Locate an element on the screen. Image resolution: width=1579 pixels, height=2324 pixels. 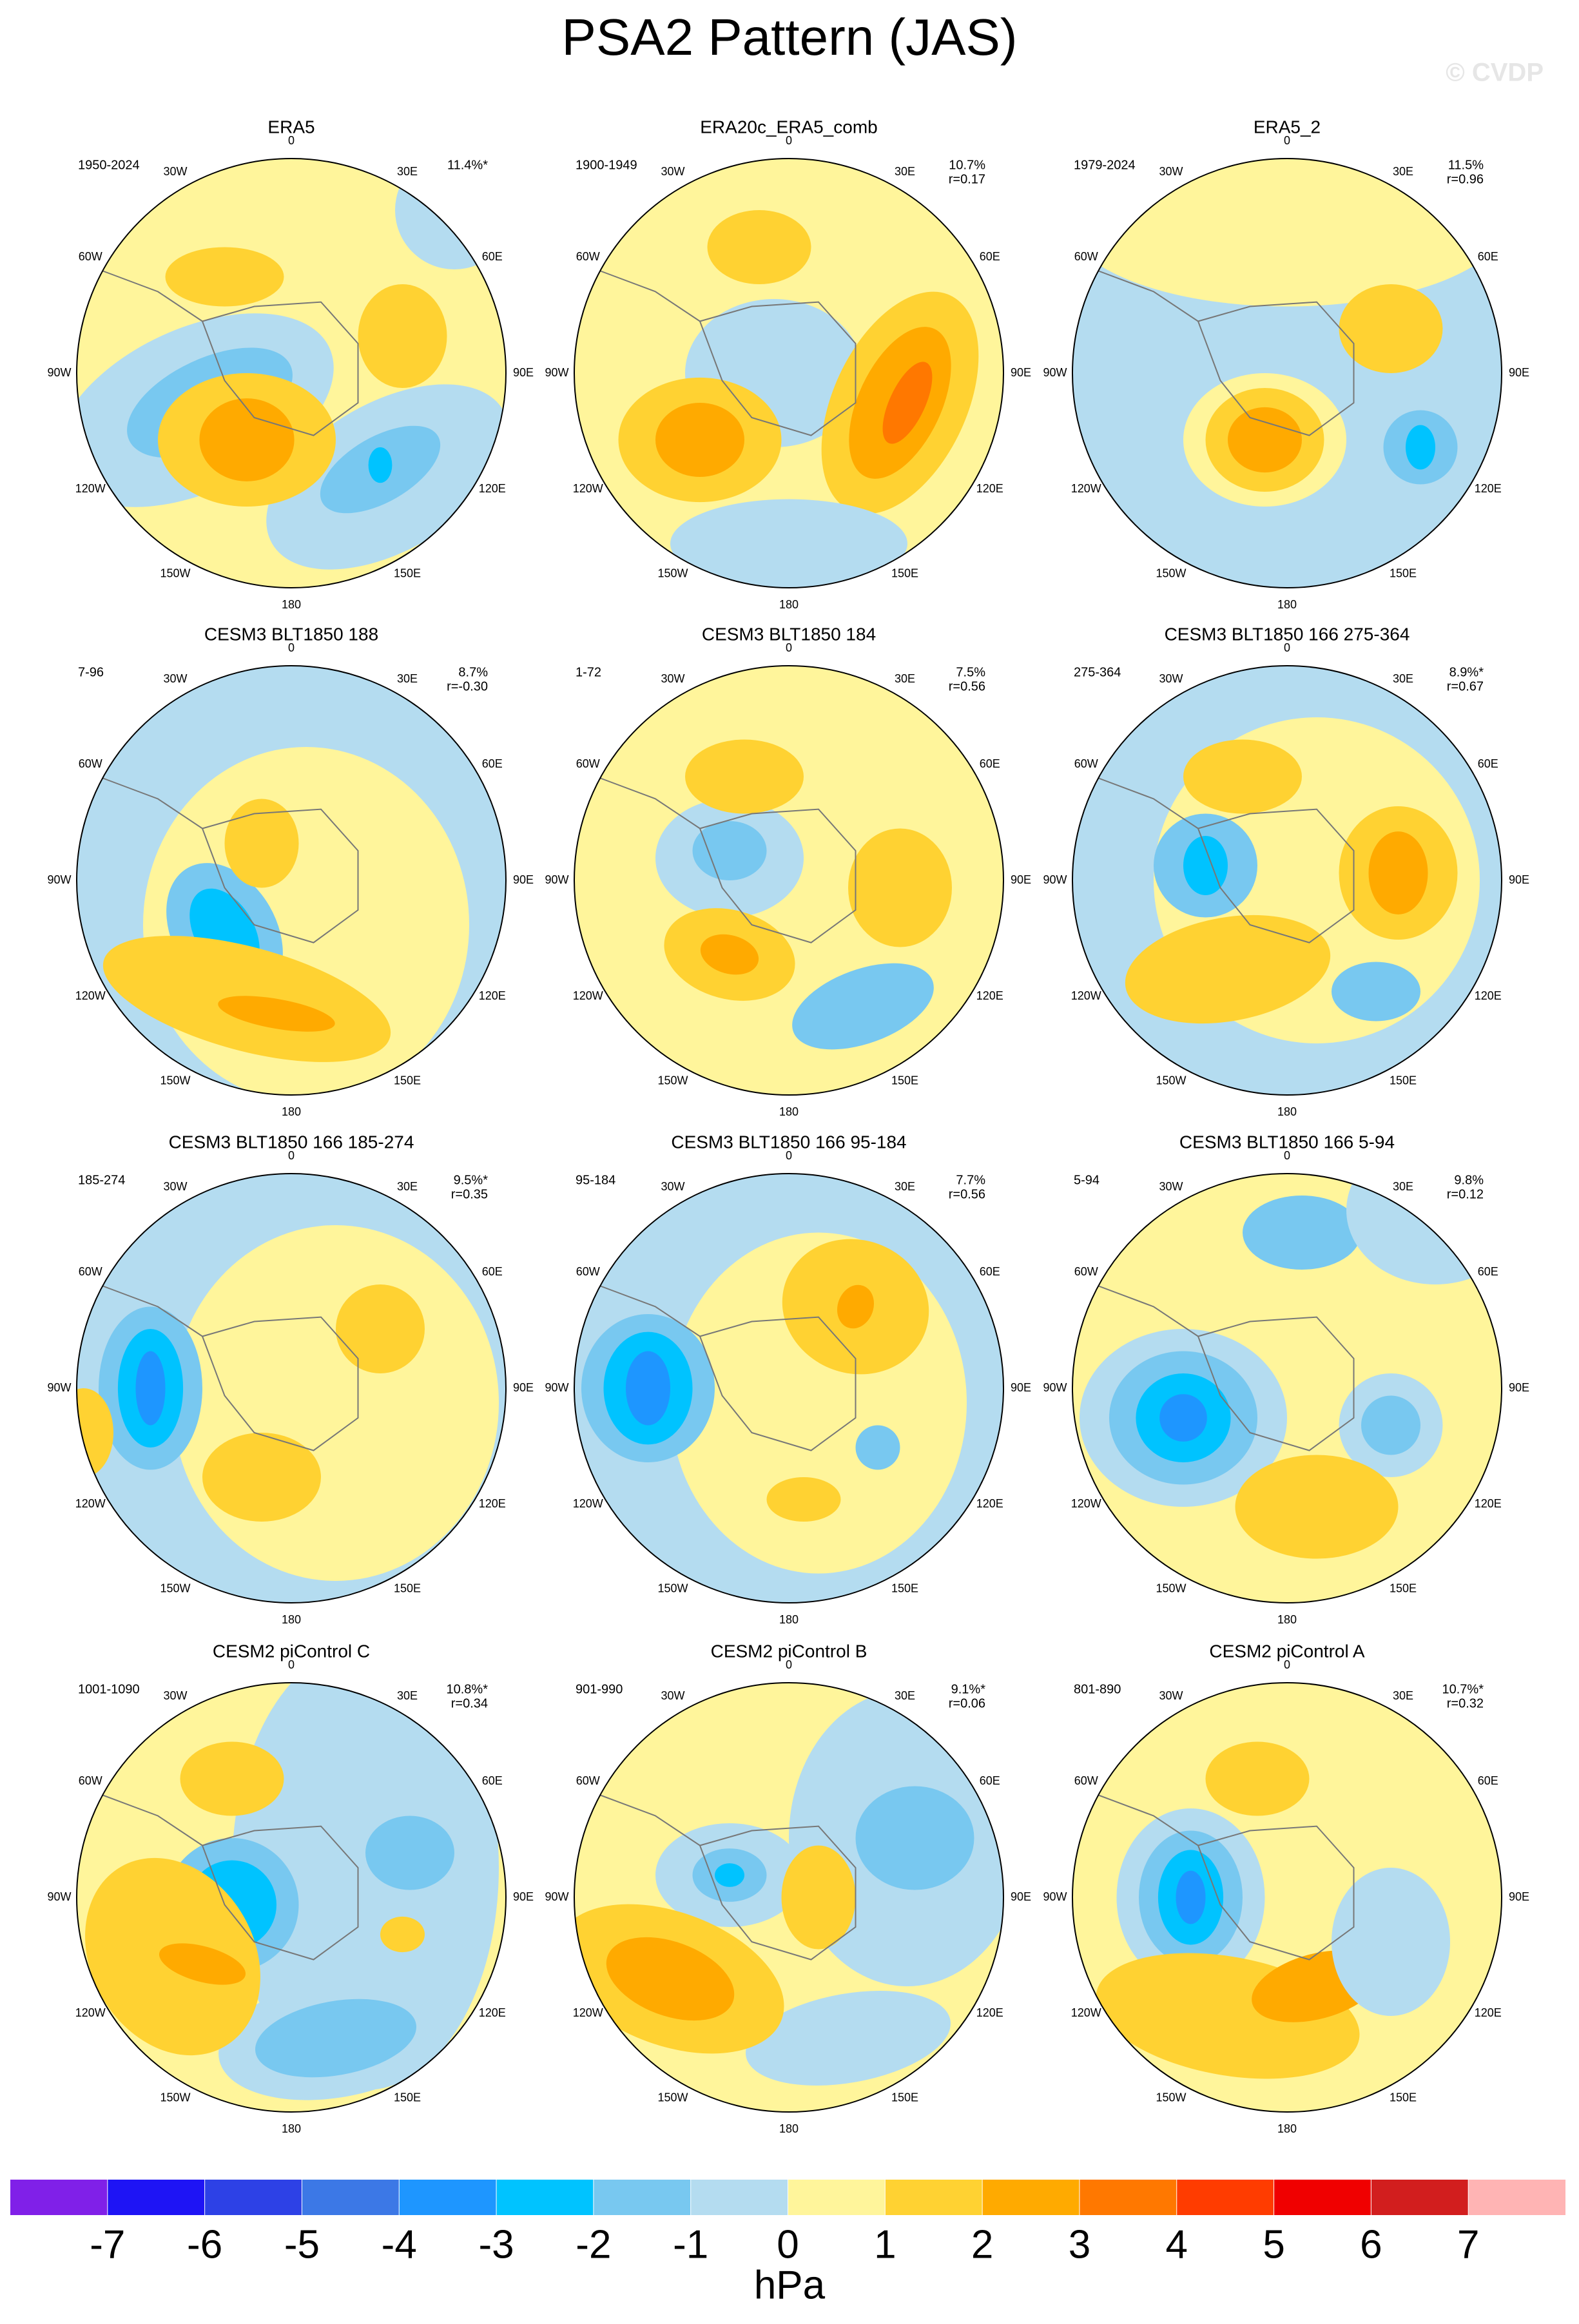
colorbar-label: -6 is located at coordinates (204, 2244).